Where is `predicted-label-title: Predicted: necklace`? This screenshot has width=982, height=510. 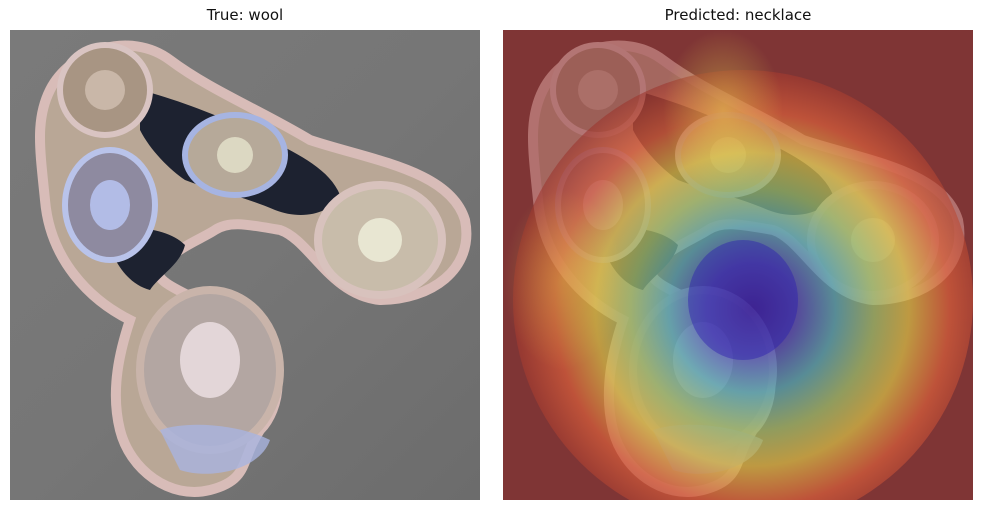
predicted-label-title: Predicted: necklace is located at coordinates (738, 15).